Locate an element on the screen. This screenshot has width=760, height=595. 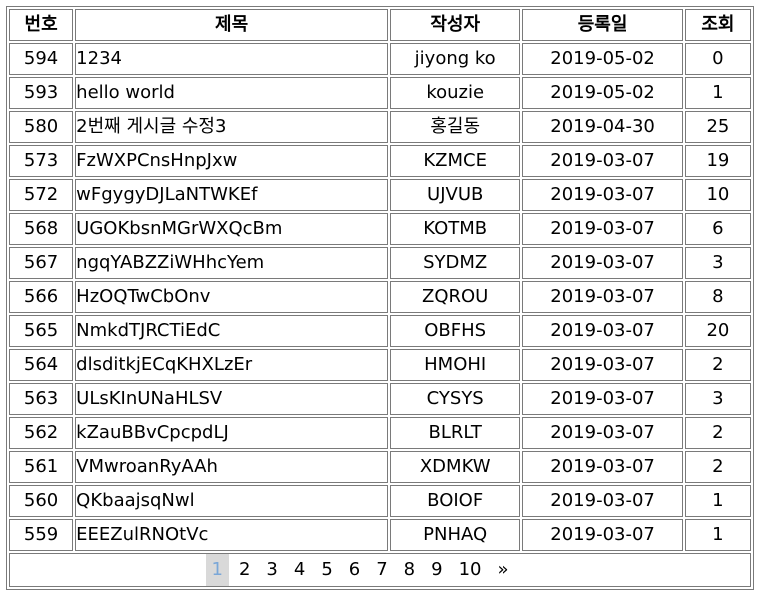
post-views: 10 is located at coordinates (717, 195).